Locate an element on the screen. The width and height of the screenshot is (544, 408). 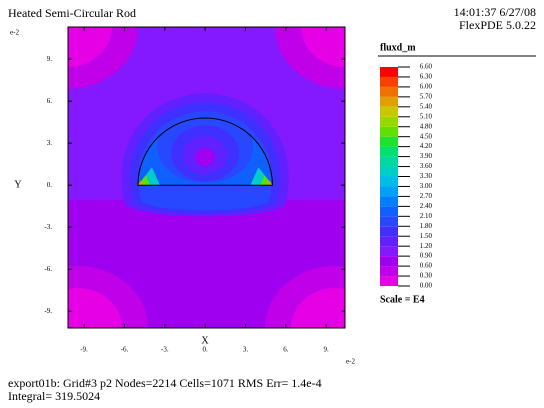
colorbar-label: 0.90 is located at coordinates (426, 256).